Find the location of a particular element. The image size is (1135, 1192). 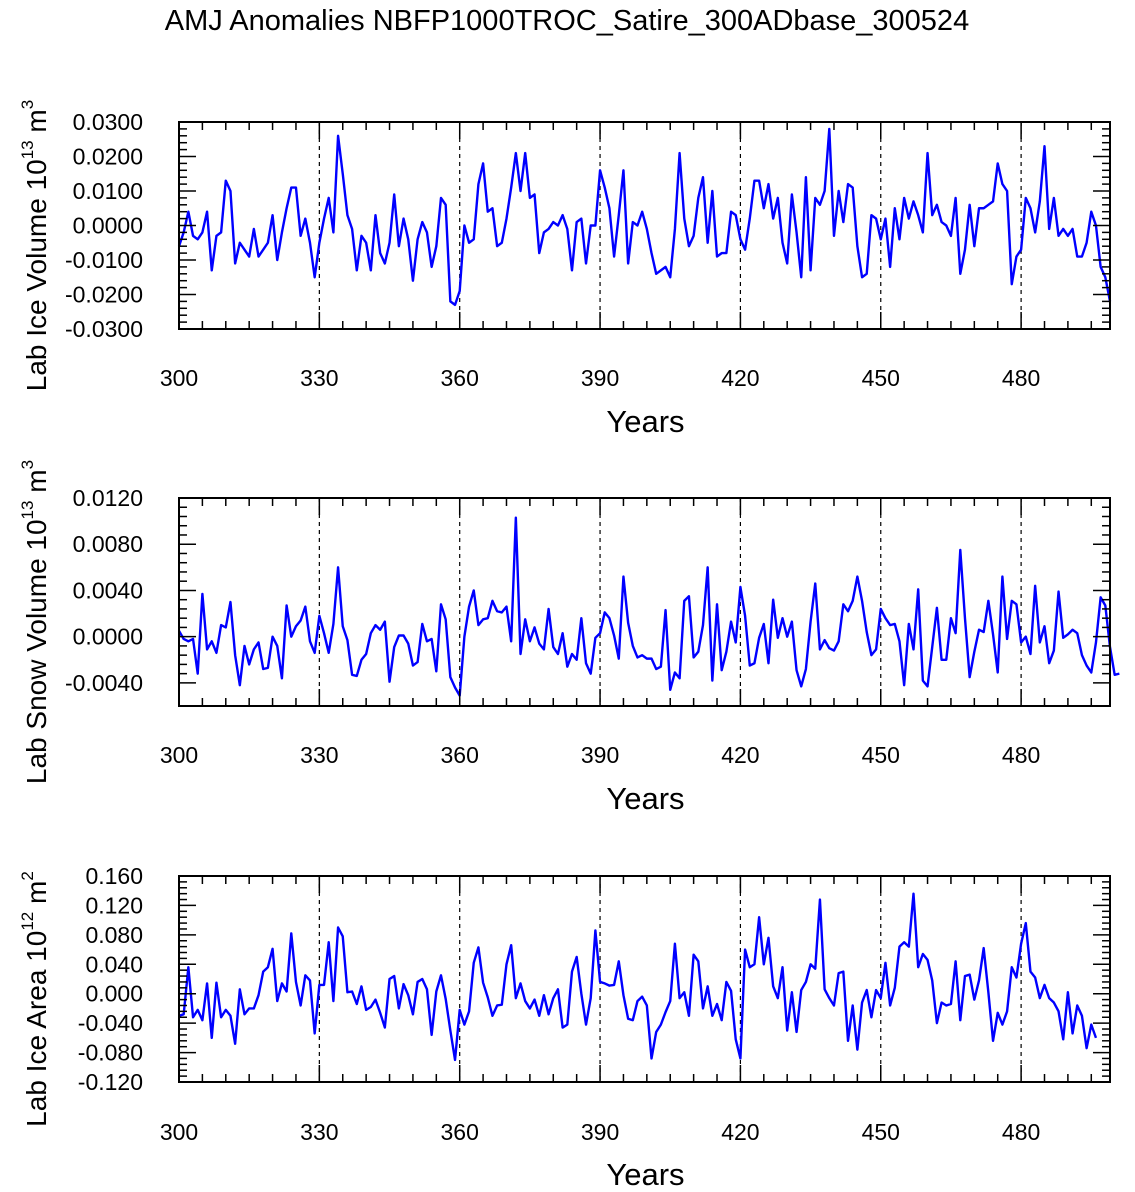

y-tick-label: 0.120 is located at coordinates (114, 905).